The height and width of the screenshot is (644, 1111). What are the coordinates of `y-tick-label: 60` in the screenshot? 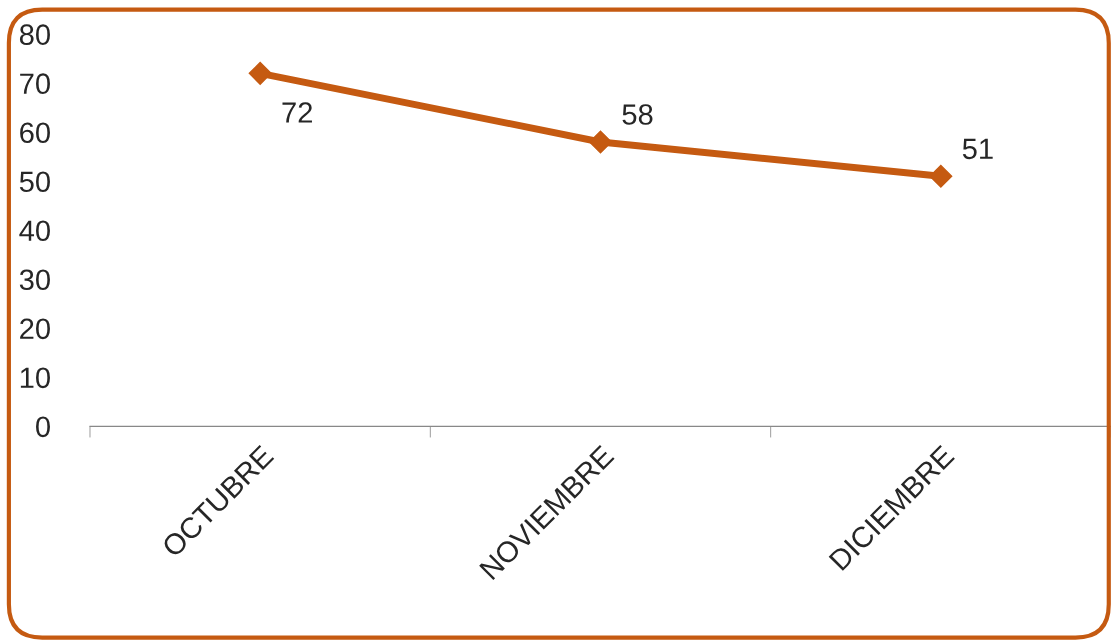 It's located at (35, 133).